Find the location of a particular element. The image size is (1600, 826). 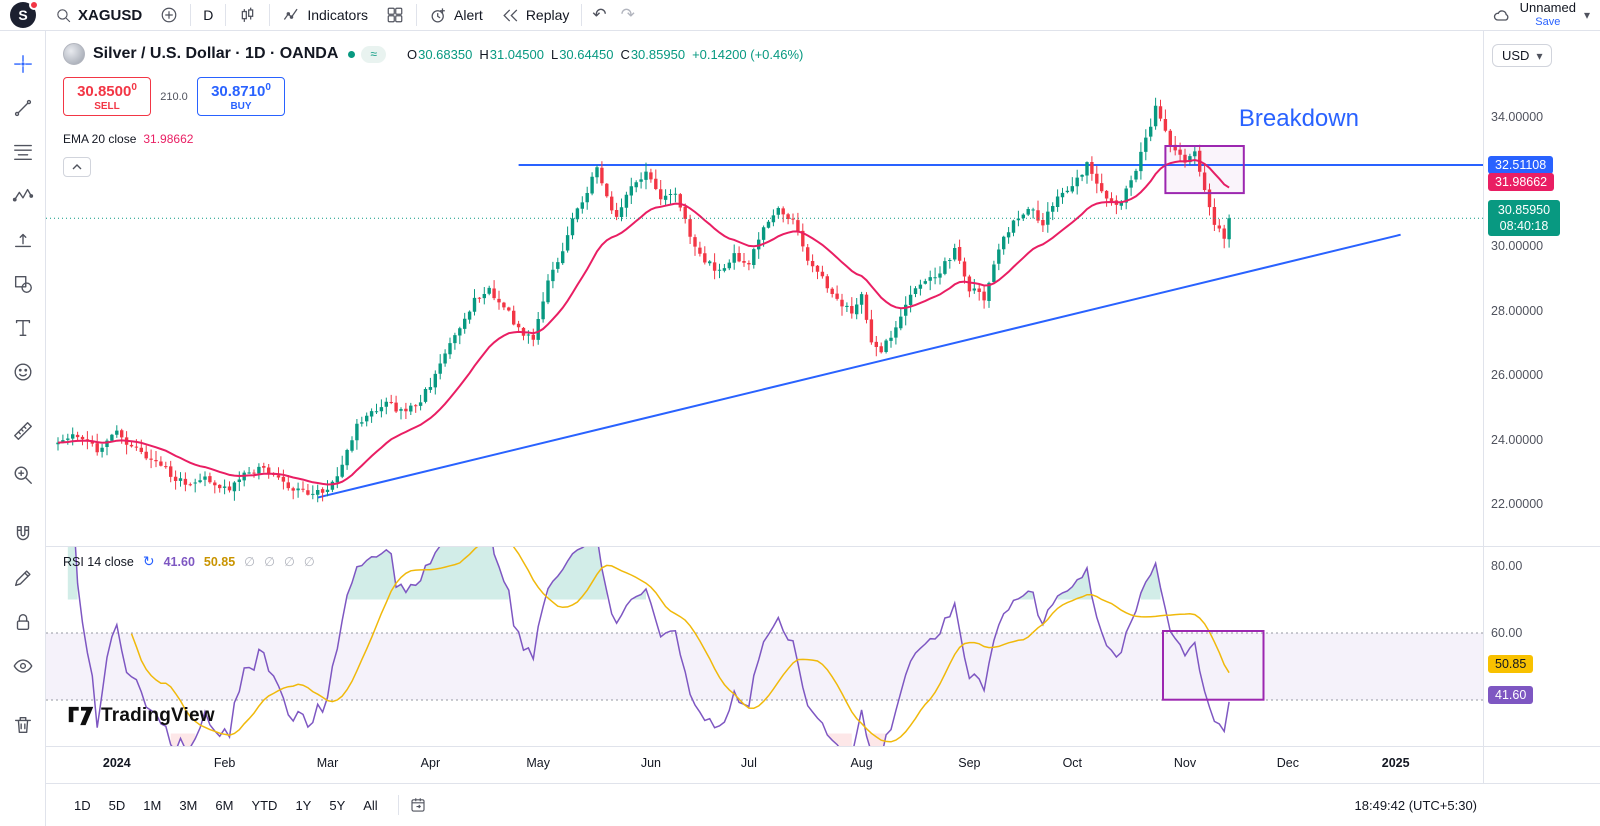

range-button-6m: 6M is located at coordinates (224, 805).